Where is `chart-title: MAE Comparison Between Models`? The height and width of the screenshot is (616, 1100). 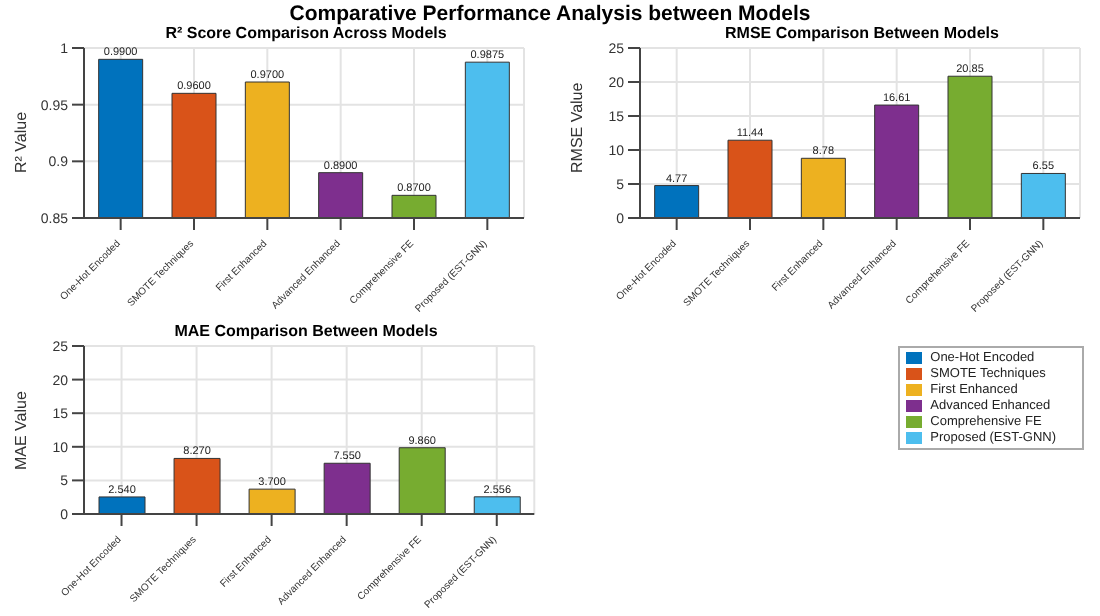 chart-title: MAE Comparison Between Models is located at coordinates (306, 331).